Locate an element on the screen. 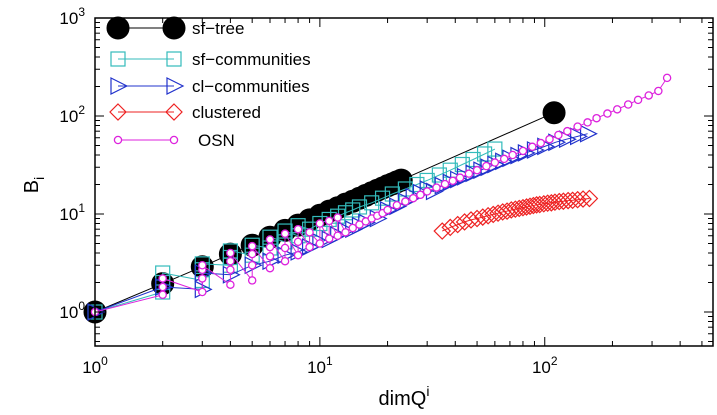 The height and width of the screenshot is (415, 717). legend-entry-4: OSN is located at coordinates (174, 140).